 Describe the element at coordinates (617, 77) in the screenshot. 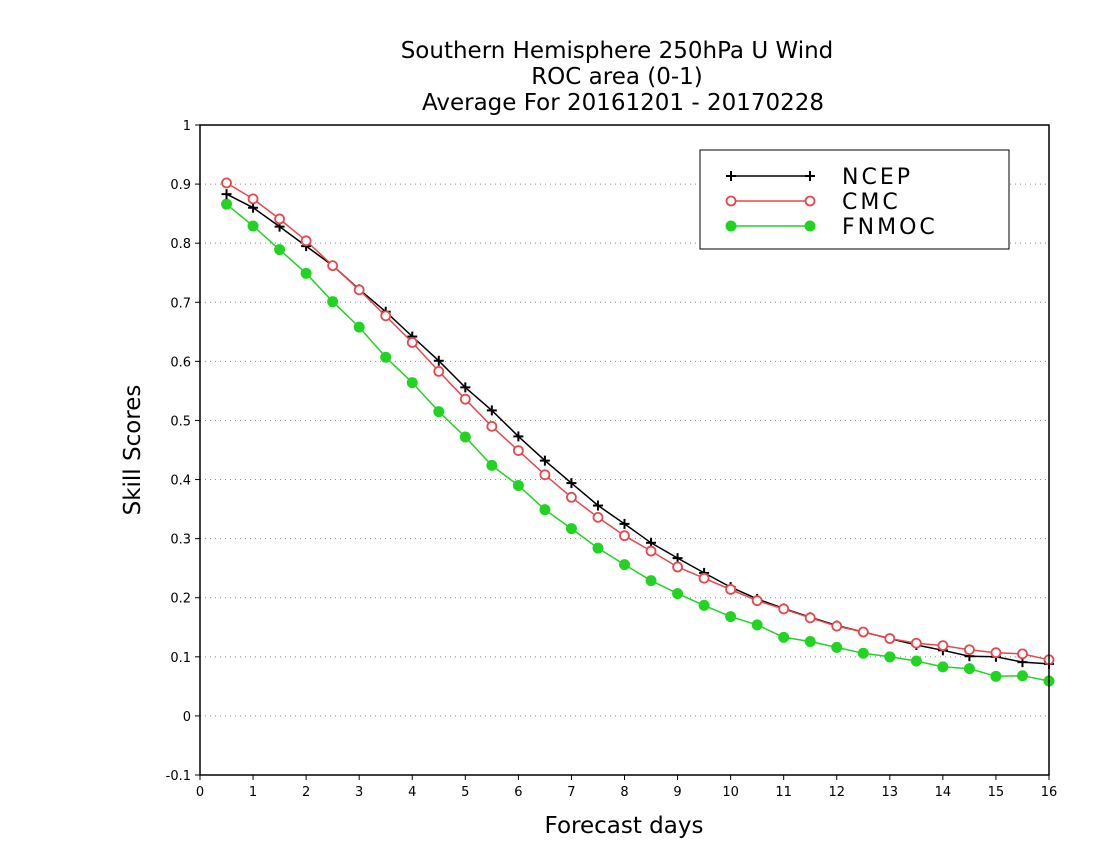

I see `chart-title-line-2: ROC area (0-1)` at that location.